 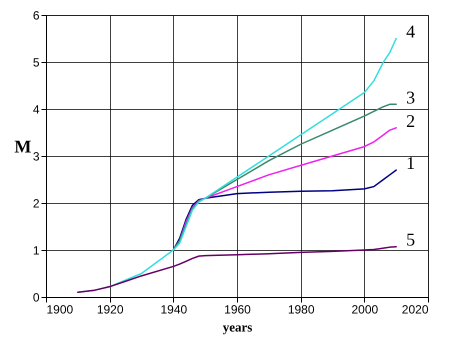 I want to click on y-tick-label: 3, so click(x=36, y=157).